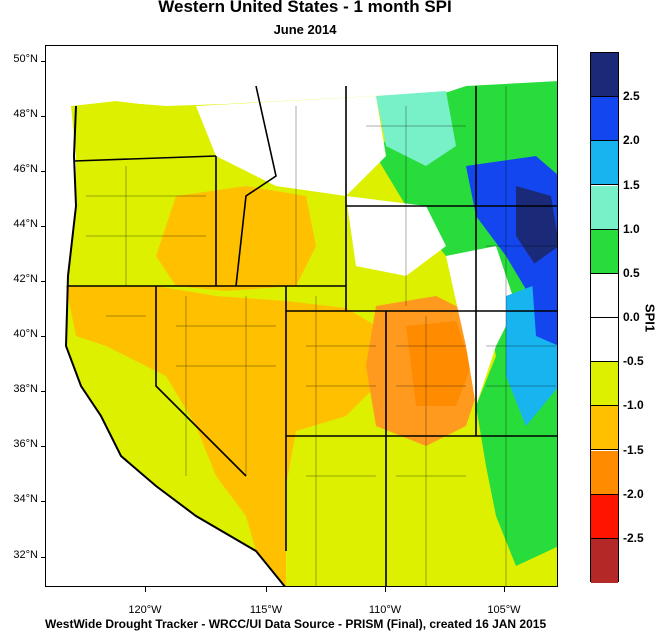  Describe the element at coordinates (631, 96) in the screenshot. I see `colorbar-tick-label: 2.5` at that location.